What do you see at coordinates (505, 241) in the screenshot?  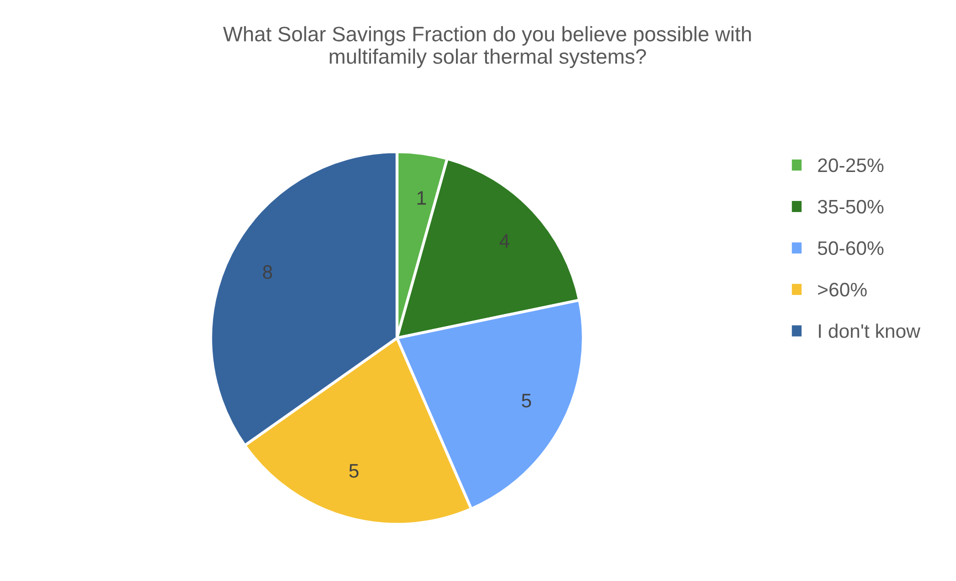 I see `data-label: 4` at bounding box center [505, 241].